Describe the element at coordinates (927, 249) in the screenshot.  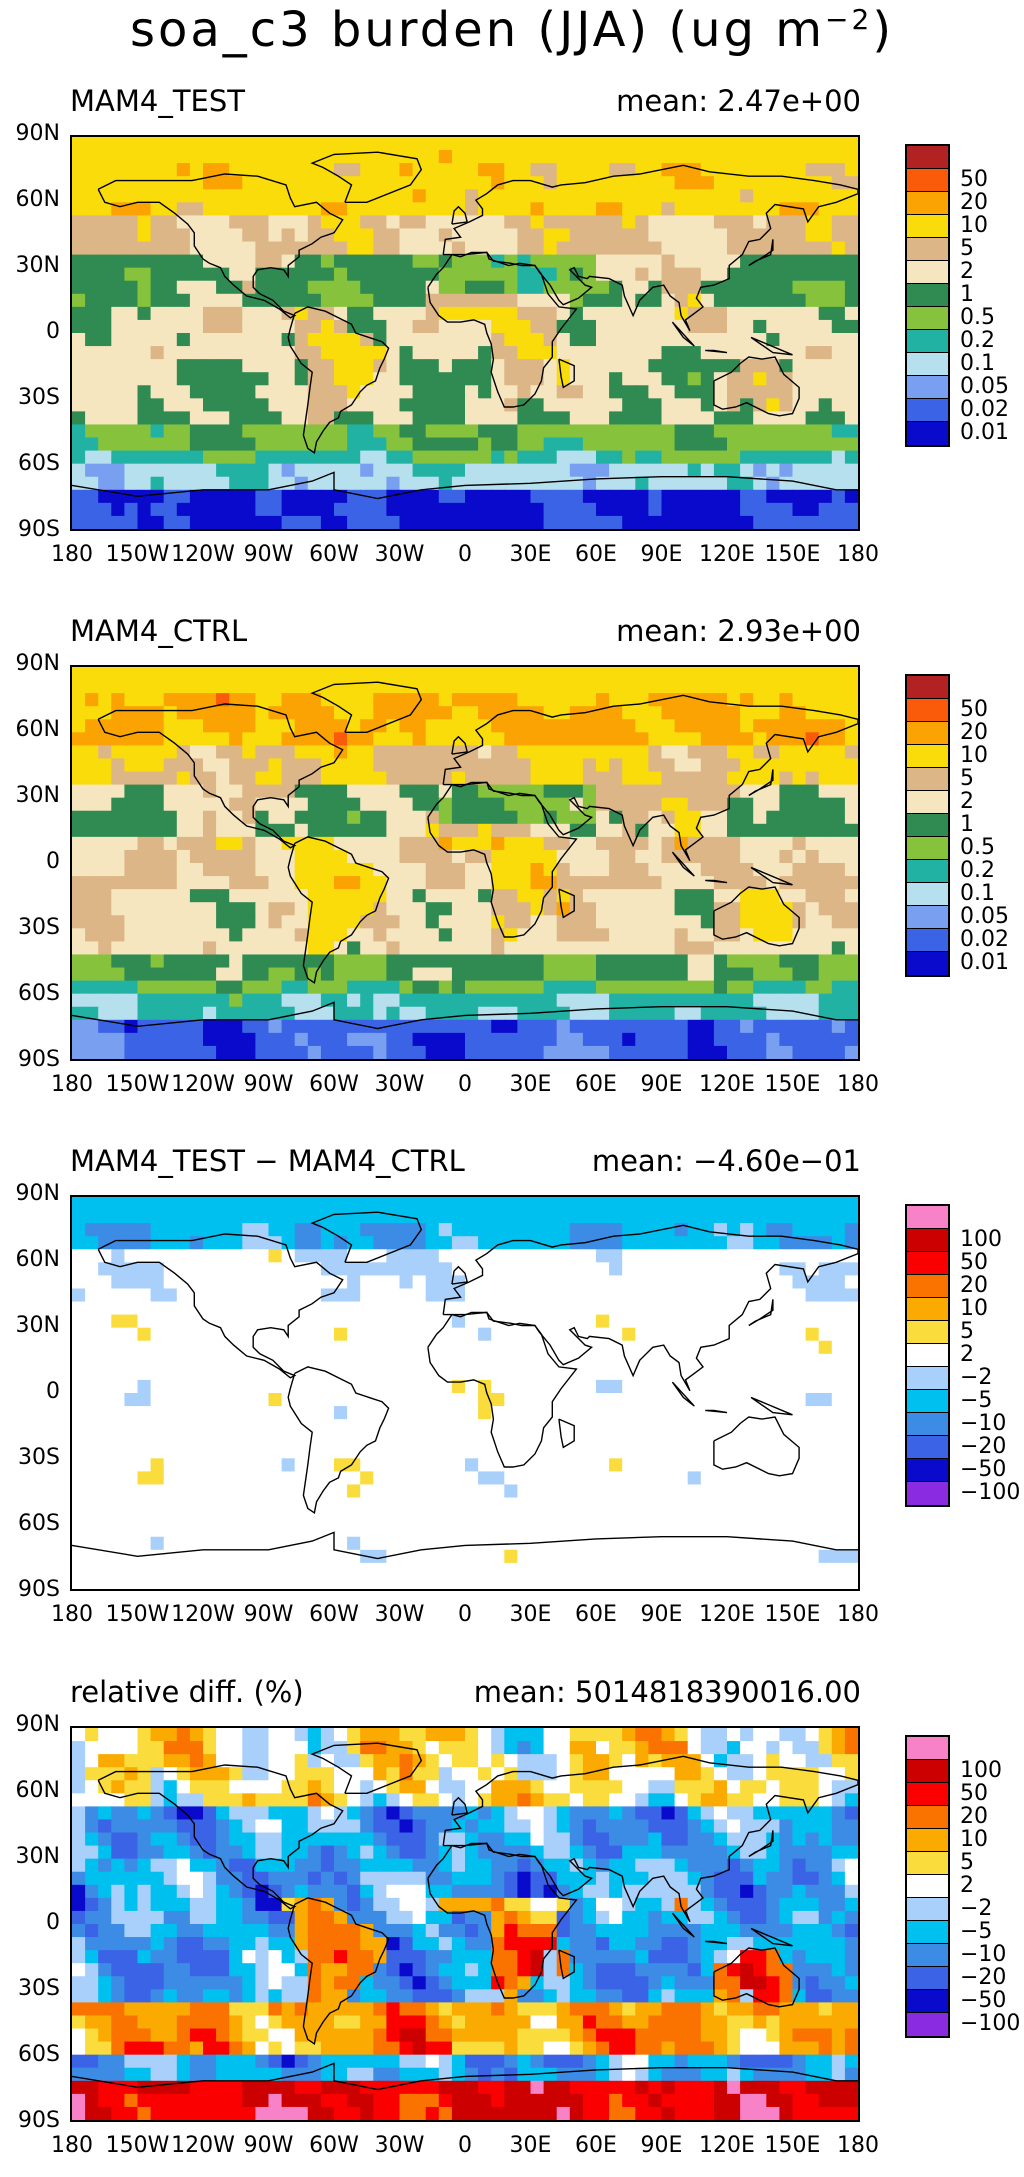
I see `colorbar-swatch` at that location.